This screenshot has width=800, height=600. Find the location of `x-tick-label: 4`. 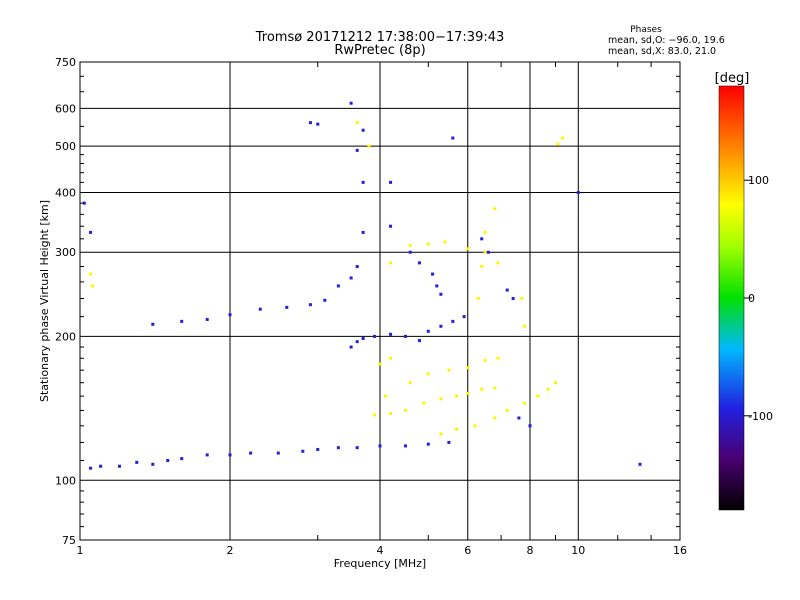

x-tick-label: 4 is located at coordinates (380, 550).